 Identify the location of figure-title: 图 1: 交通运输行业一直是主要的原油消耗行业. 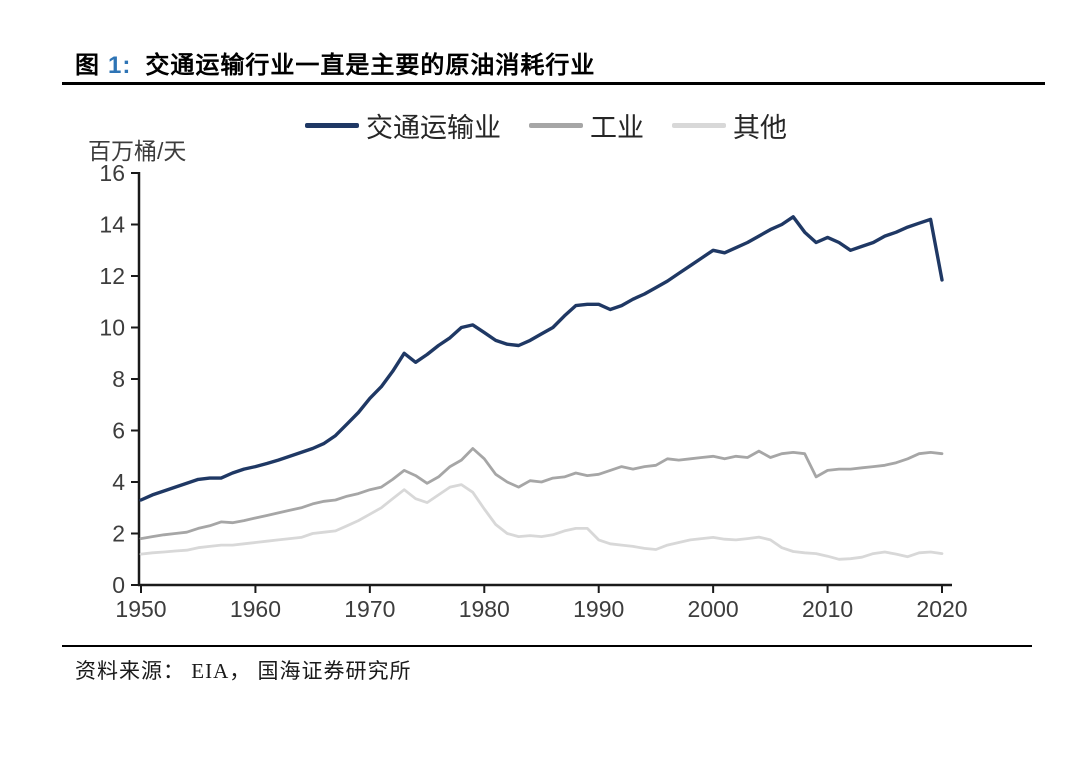
(335, 62).